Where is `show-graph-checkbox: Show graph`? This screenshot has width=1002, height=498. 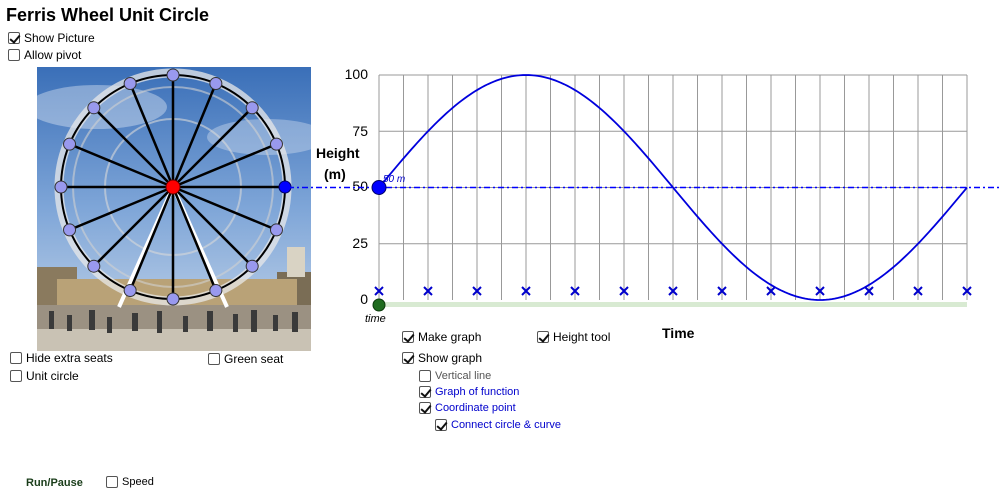 show-graph-checkbox: Show graph is located at coordinates (442, 358).